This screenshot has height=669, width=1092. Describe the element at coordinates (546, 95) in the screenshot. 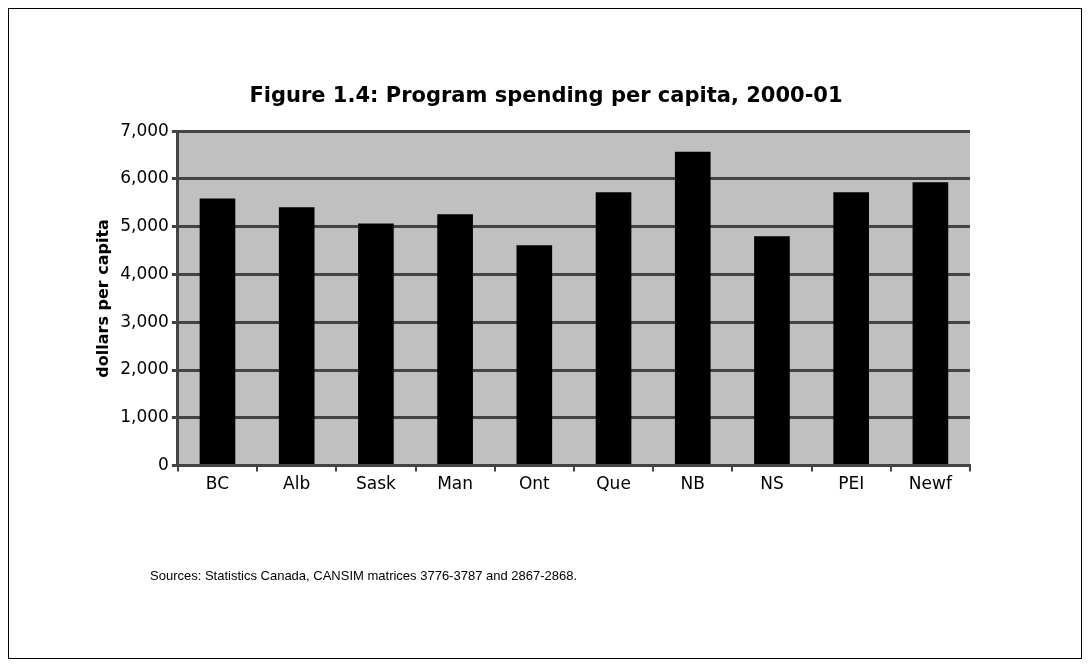

I see `chart-title: Figure 1.4: Program spending per capita, 2000-01` at that location.